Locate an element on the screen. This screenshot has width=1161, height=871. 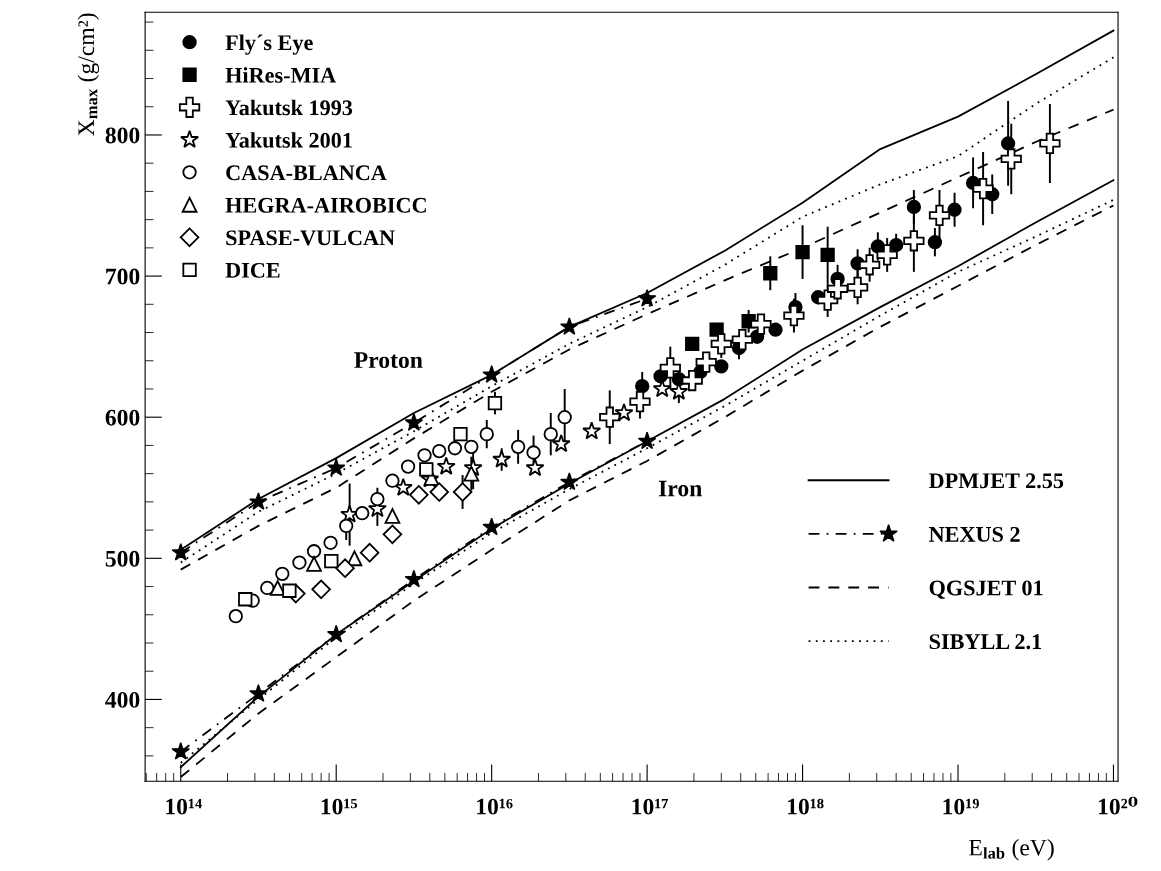
legend-label: QGSJET 01 is located at coordinates (986, 589).